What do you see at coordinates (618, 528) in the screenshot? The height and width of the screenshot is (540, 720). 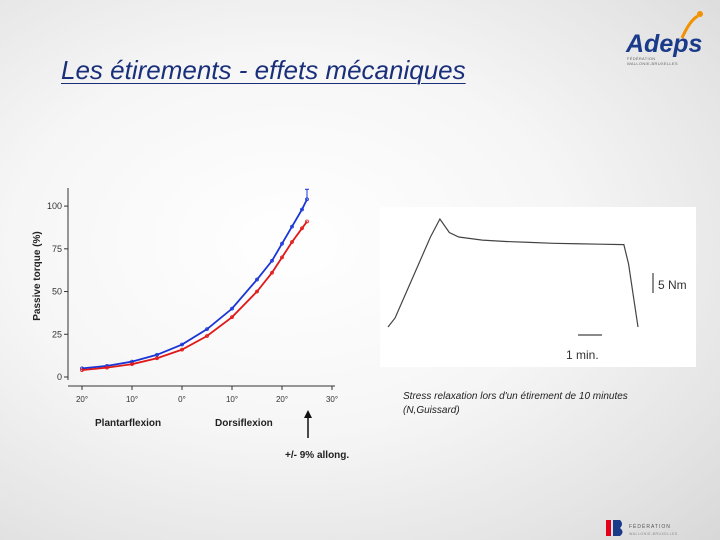 I see `fwb-logo-mark-blue` at bounding box center [618, 528].